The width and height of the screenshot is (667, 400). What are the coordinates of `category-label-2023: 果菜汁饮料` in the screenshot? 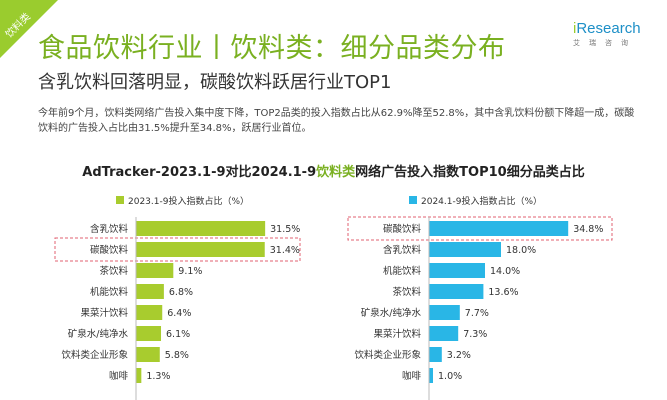 It's located at (104, 313).